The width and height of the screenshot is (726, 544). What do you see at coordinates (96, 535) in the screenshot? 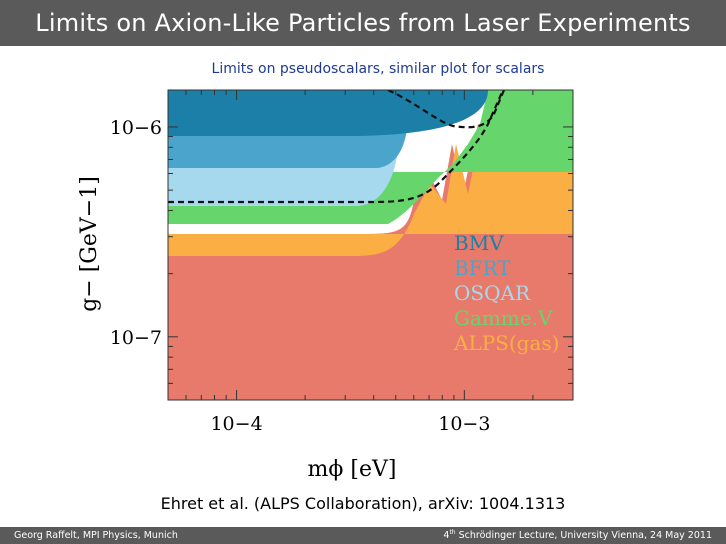
I see `footer-left: Georg Raffelt, MPI Physics, Munich` at bounding box center [96, 535].